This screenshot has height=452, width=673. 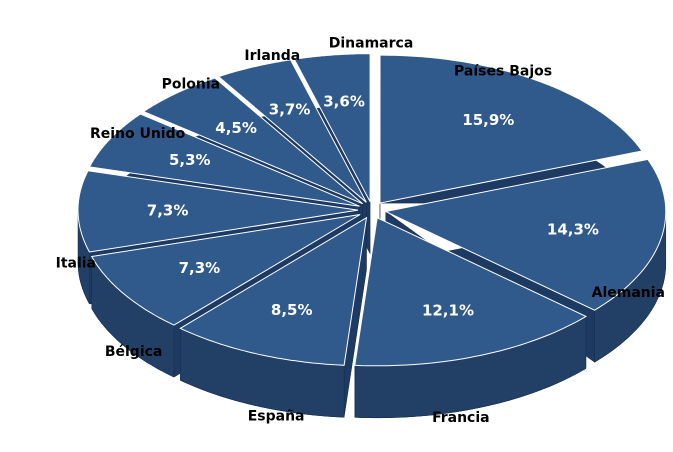 I want to click on value-label: 4,5%, so click(x=236, y=128).